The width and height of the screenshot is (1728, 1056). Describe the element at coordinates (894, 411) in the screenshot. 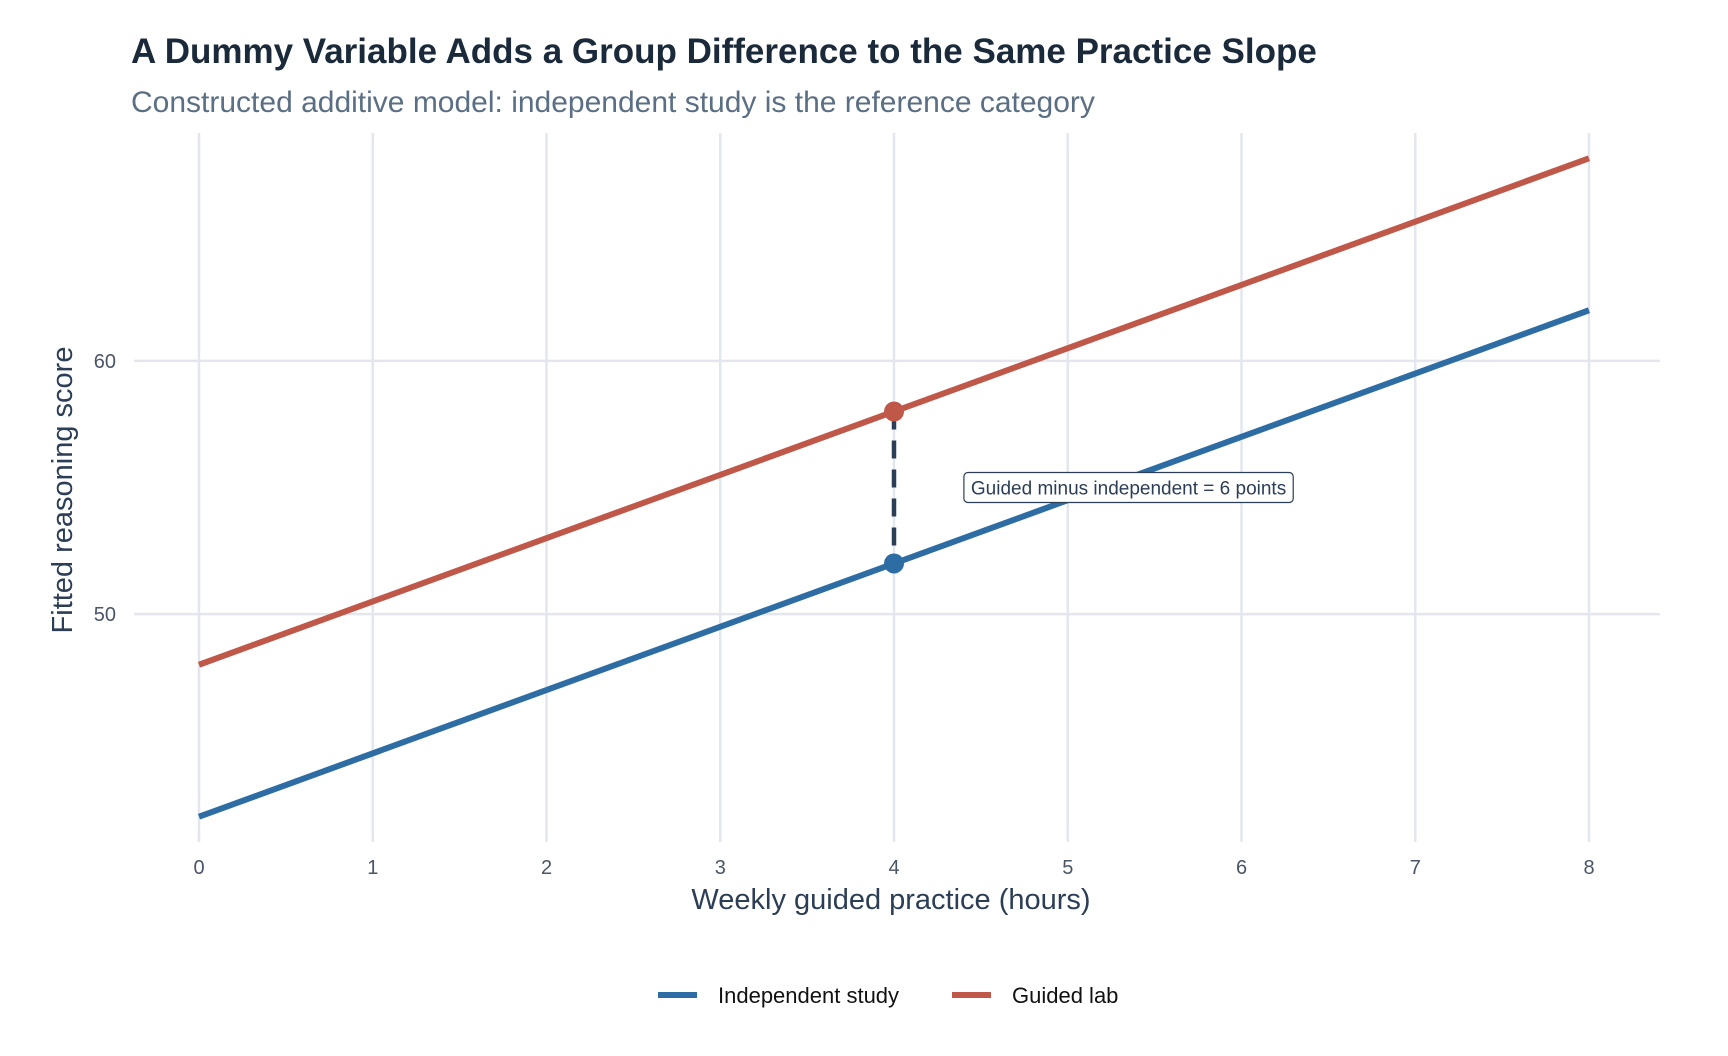

I see `guided-lab-point` at that location.